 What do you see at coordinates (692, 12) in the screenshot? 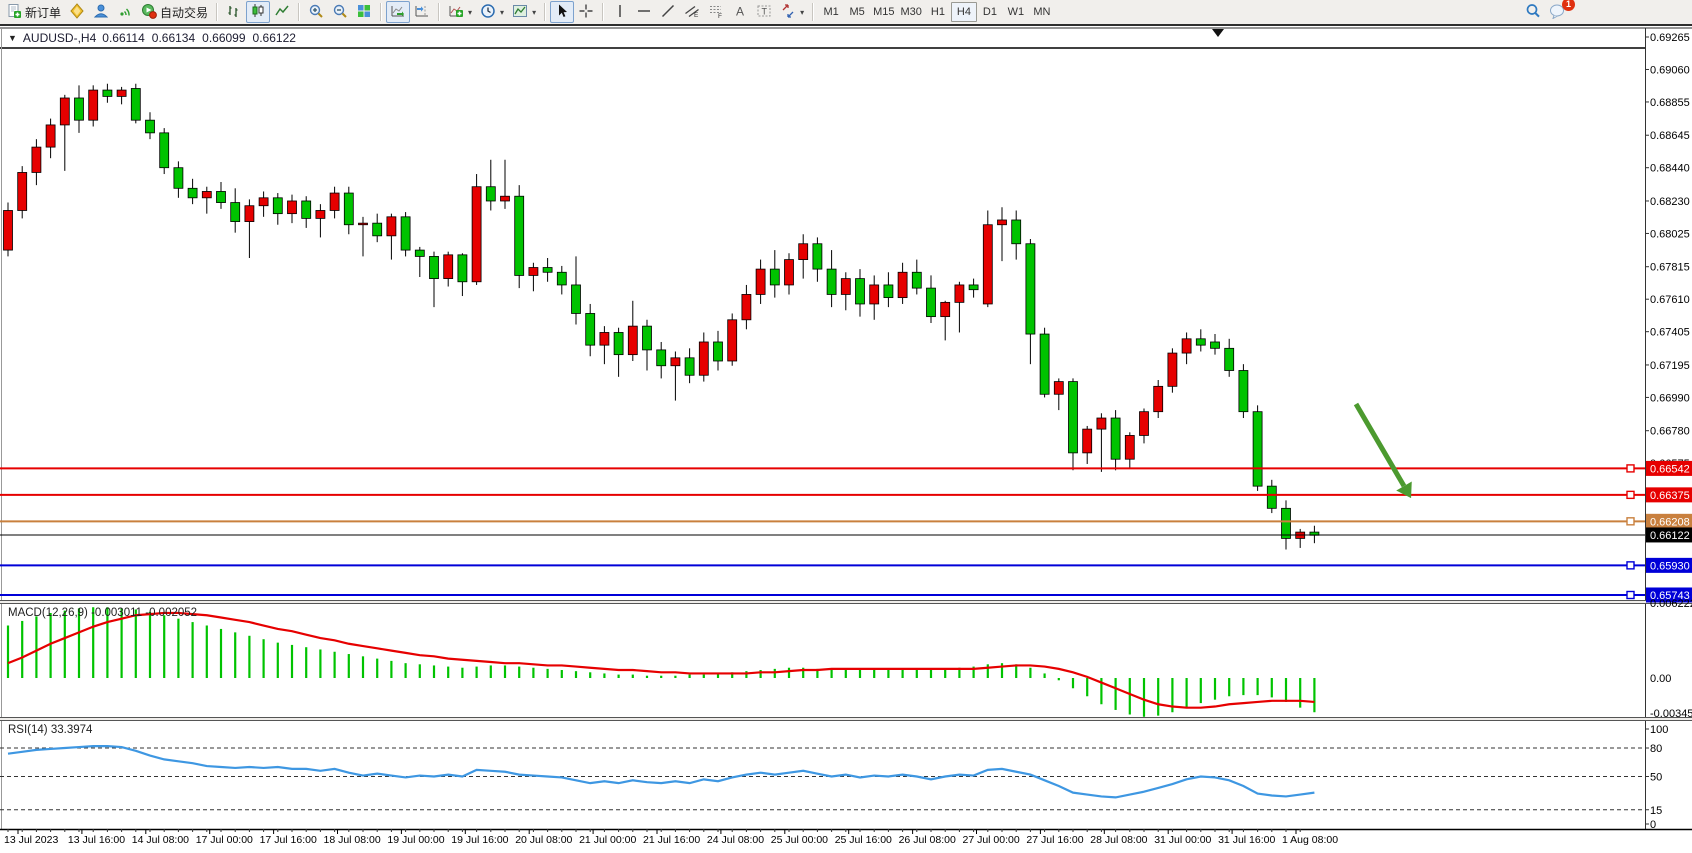
I see `equidistant-channel-button: E` at bounding box center [692, 12].